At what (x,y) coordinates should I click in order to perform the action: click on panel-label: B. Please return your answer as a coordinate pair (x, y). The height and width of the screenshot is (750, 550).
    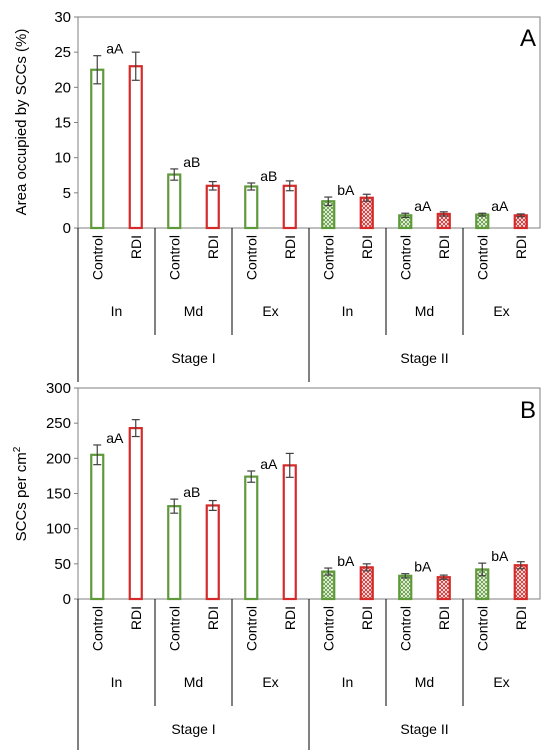
    Looking at the image, I should click on (528, 410).